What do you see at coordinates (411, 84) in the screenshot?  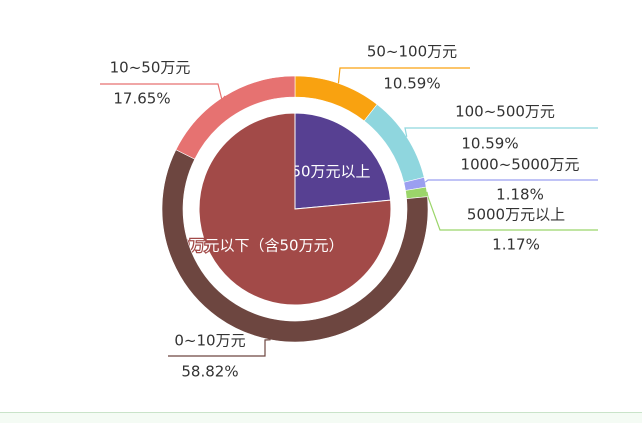 I see `outer-slice-percent-0: 10.59%` at bounding box center [411, 84].